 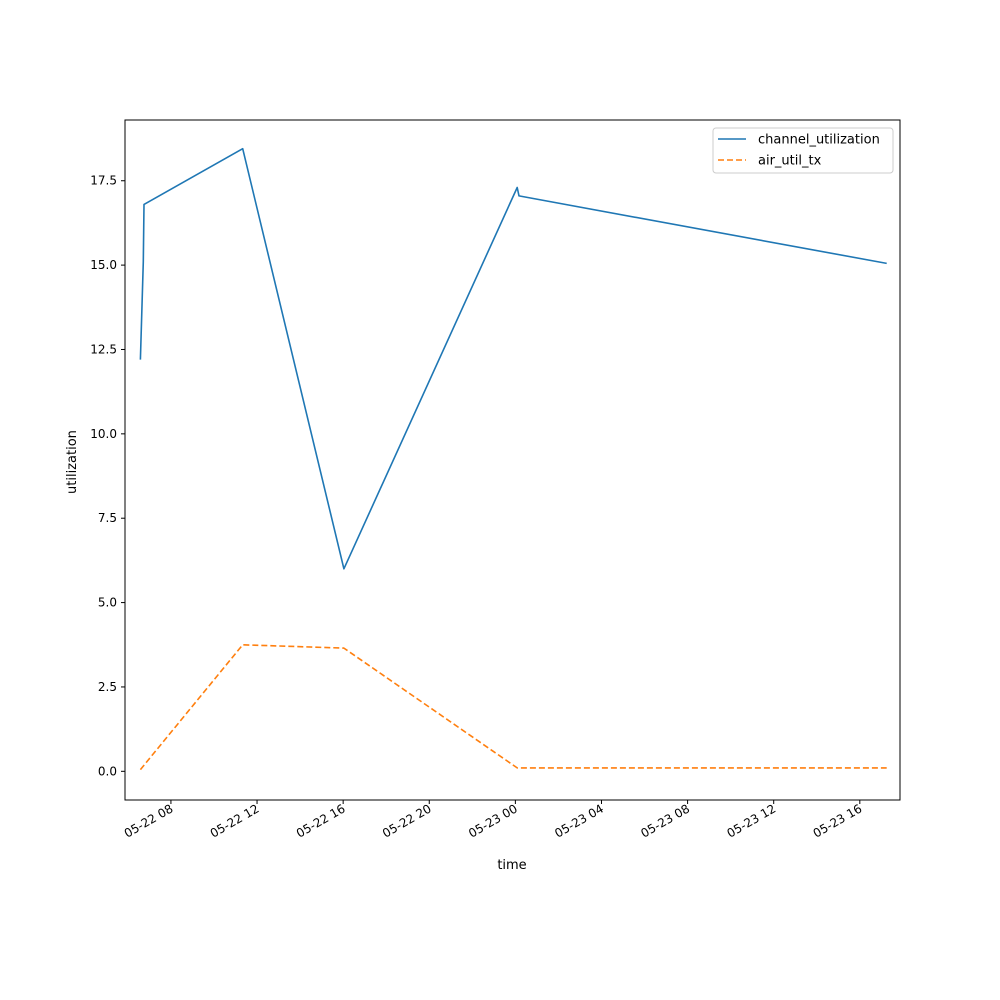 I want to click on y-tick-label: 2.5, so click(x=107, y=687).